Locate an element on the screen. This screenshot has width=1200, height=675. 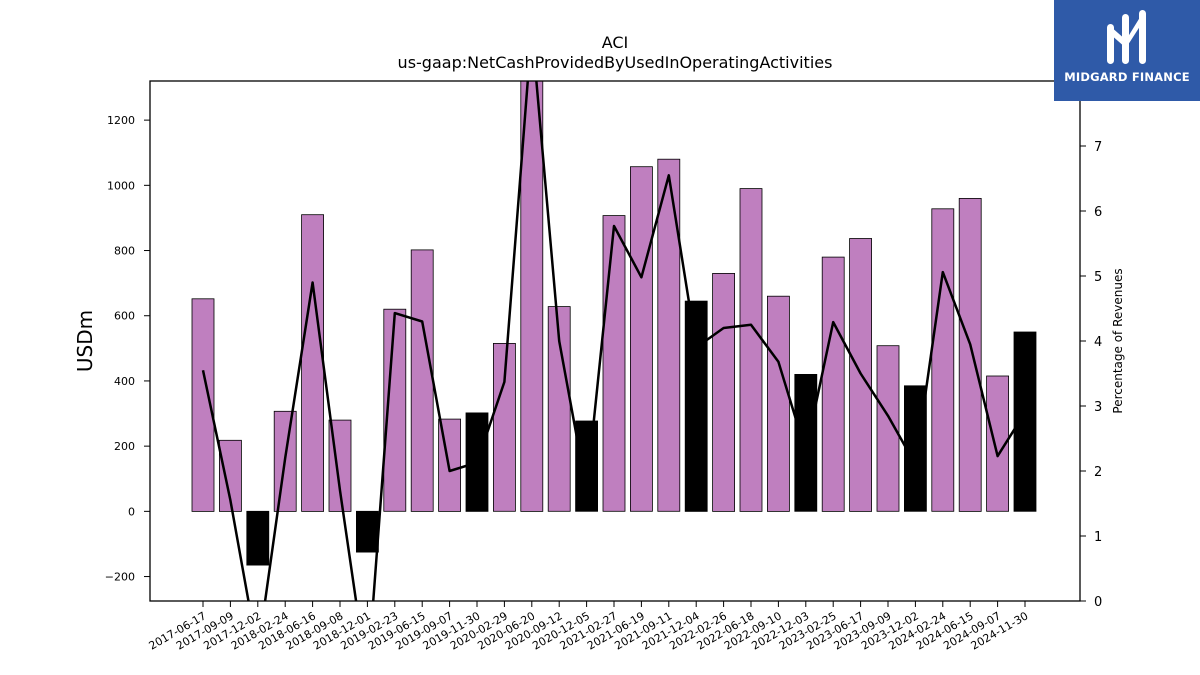
y-tick-label: 1000 is located at coordinates (121, 185).